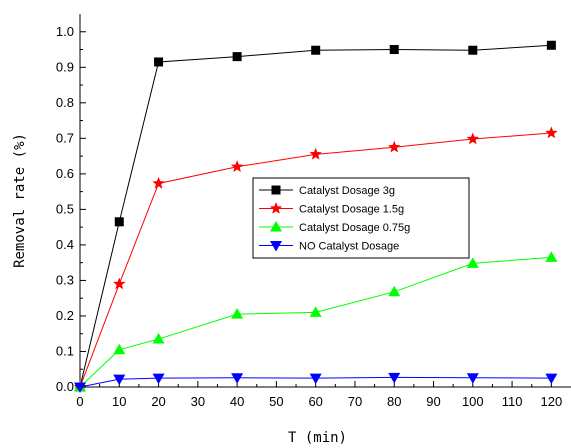 The image size is (571, 448). I want to click on legend-label-3: NO Catalyst Dosage, so click(349, 247).